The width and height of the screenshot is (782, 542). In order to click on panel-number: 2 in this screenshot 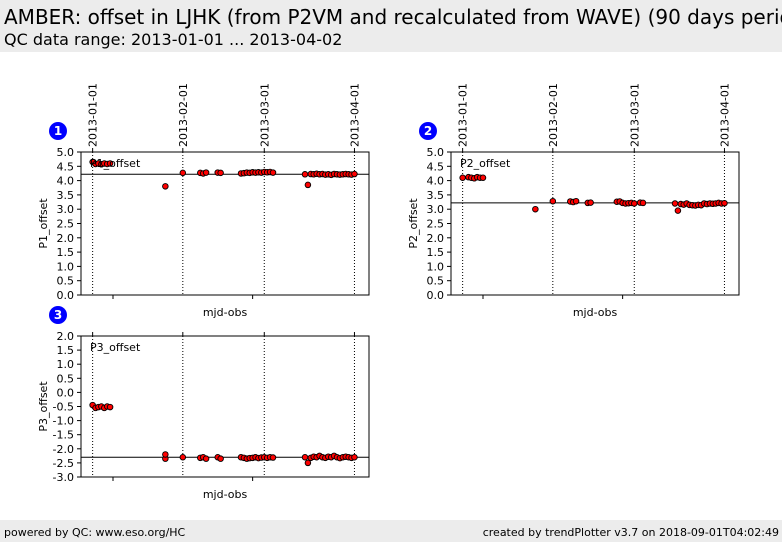, I will do `click(428, 131)`.